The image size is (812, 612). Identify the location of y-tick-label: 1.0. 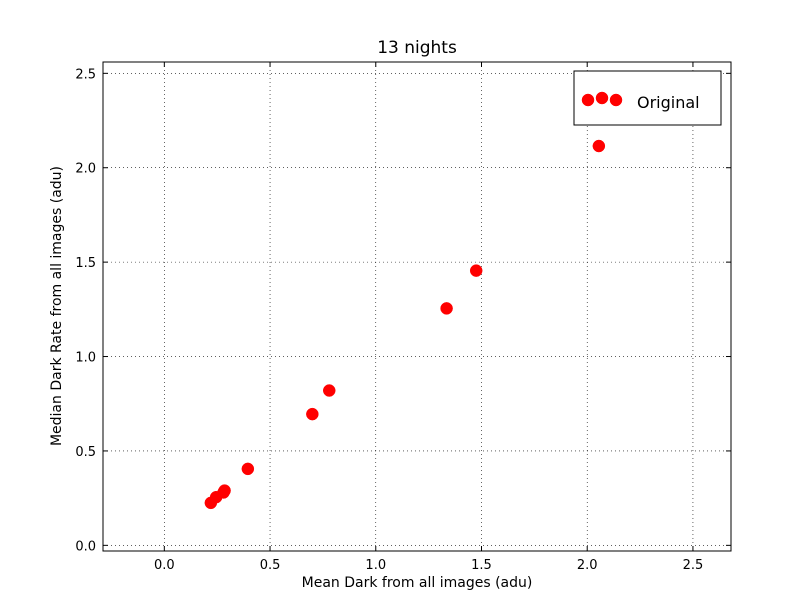
(85, 358).